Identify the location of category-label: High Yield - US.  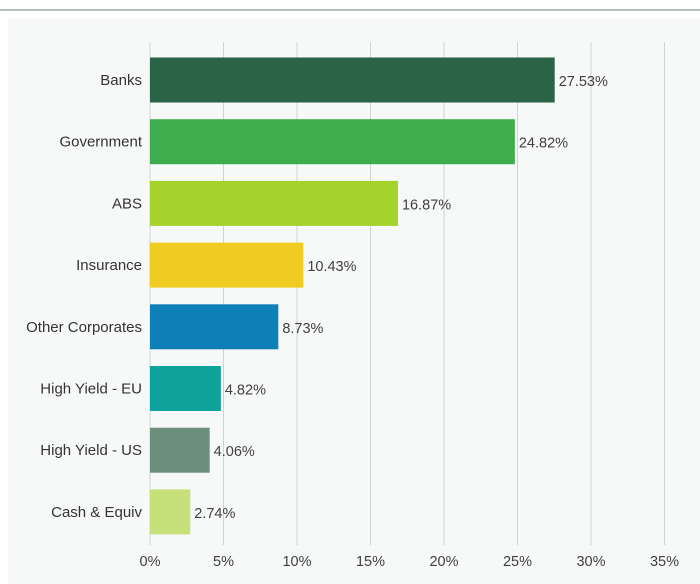
(91, 450).